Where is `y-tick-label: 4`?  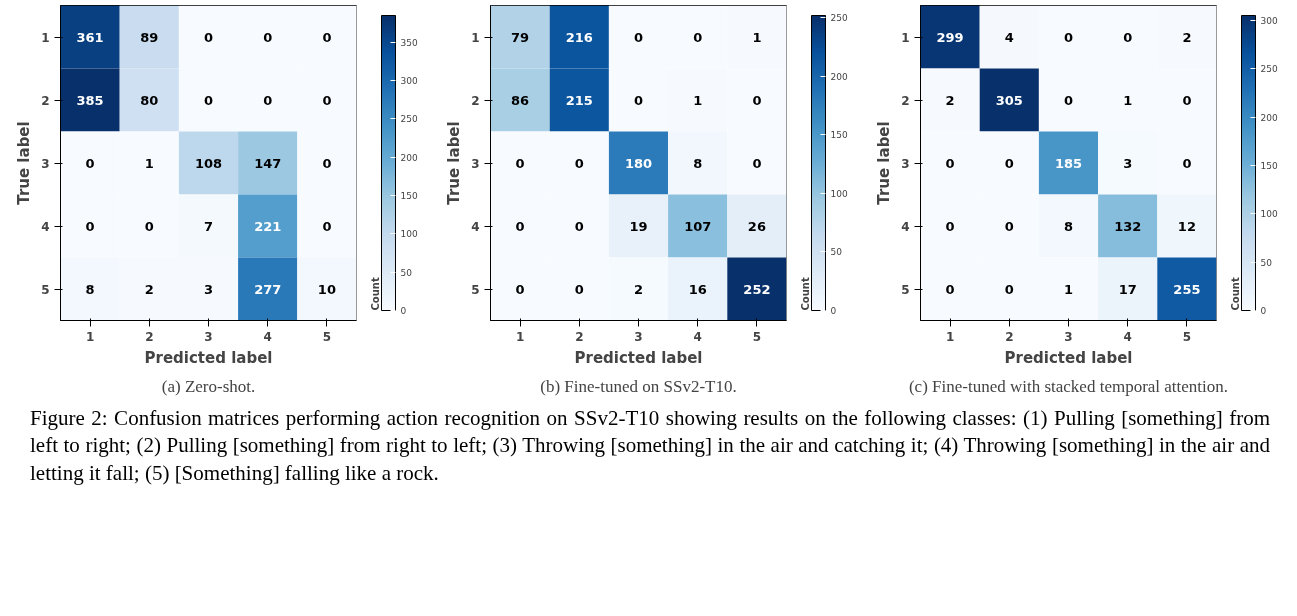
y-tick-label: 4 is located at coordinates (905, 226).